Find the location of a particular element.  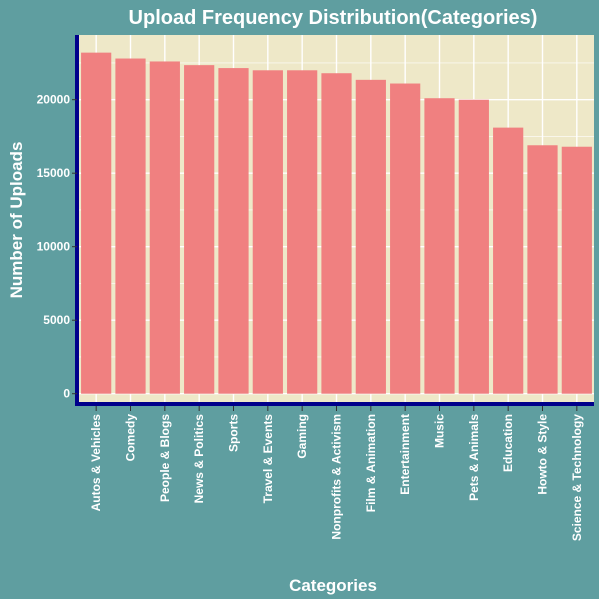

x-tick-label: People & Blogs is located at coordinates (165, 458).